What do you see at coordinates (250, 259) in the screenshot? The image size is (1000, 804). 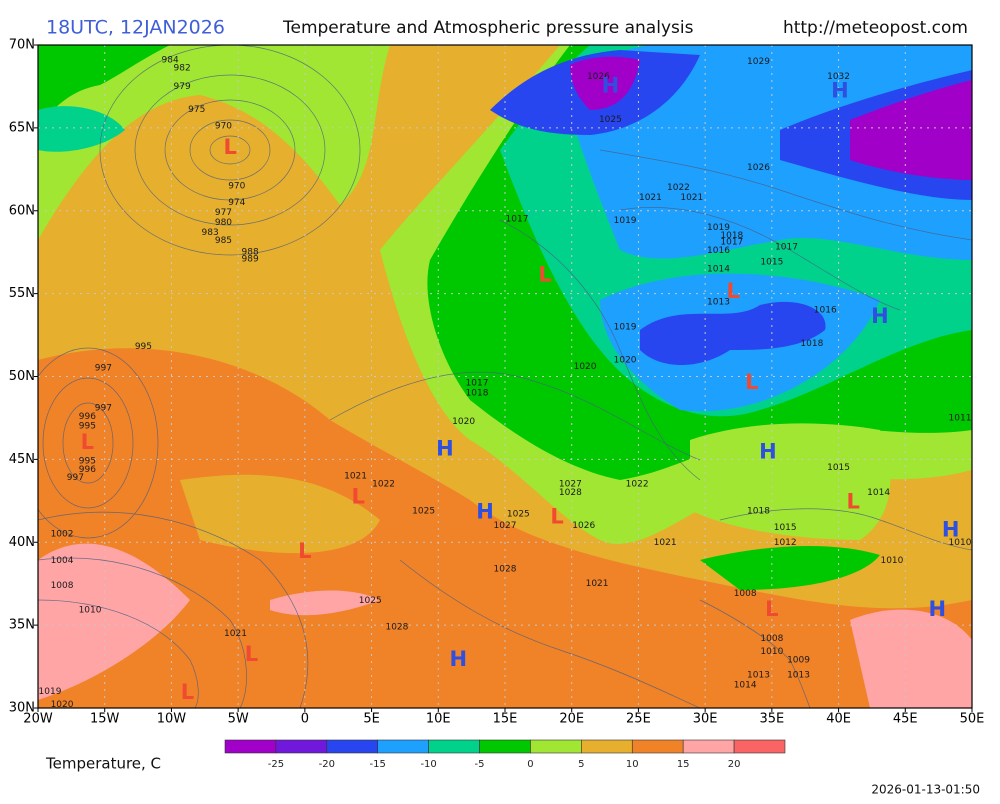 I see `isobar-label: 989` at bounding box center [250, 259].